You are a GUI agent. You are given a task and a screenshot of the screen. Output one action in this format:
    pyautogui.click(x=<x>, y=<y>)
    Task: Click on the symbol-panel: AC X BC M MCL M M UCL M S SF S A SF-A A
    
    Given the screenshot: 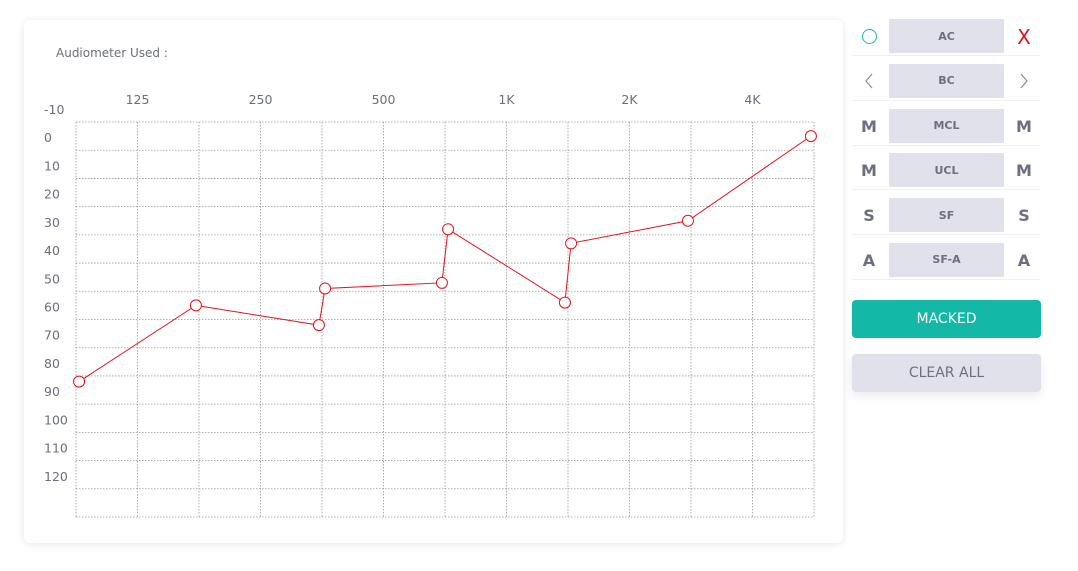 What is the action you would take?
    pyautogui.click(x=946, y=152)
    